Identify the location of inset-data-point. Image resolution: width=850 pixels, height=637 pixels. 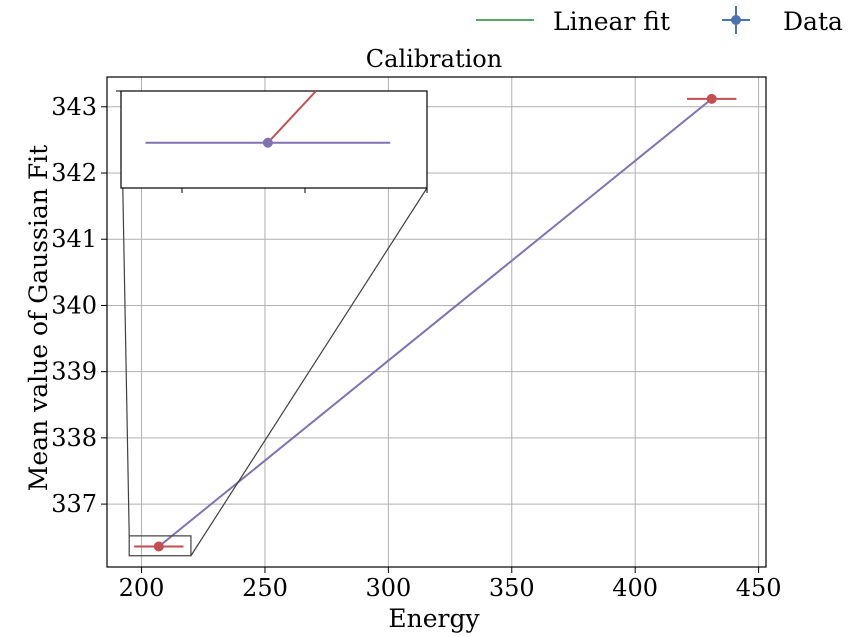
(267, 142).